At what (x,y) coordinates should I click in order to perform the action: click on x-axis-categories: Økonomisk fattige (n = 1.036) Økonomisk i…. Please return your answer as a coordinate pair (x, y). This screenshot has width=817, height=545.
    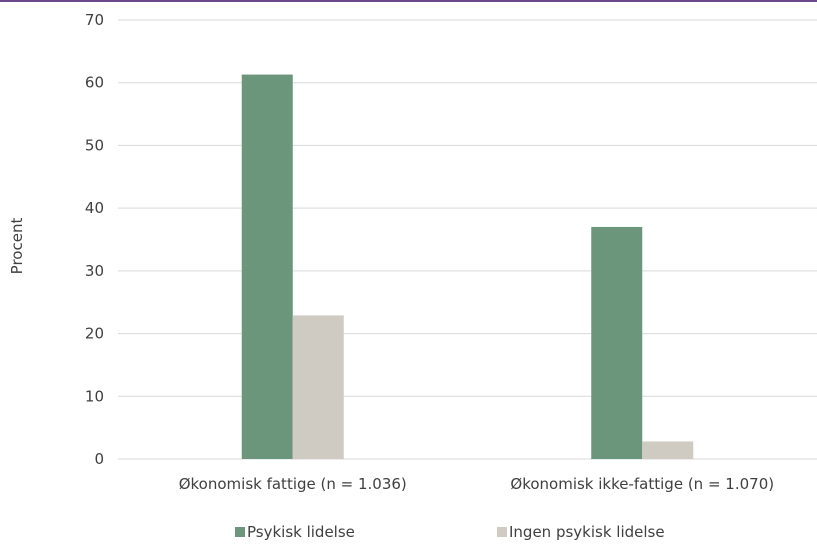
    Looking at the image, I should click on (476, 484).